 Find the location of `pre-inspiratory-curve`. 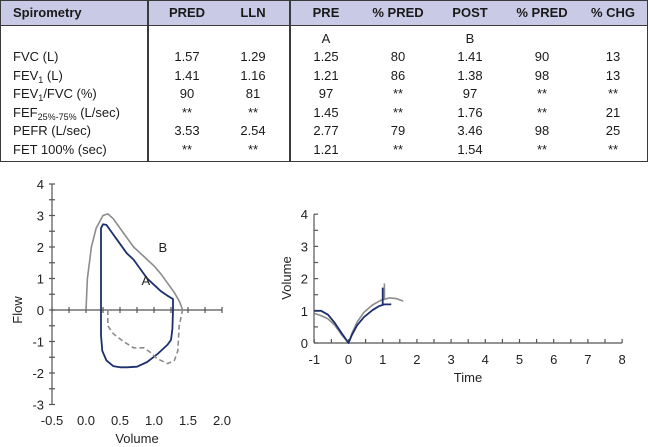

pre-inspiratory-curve is located at coordinates (137, 339).